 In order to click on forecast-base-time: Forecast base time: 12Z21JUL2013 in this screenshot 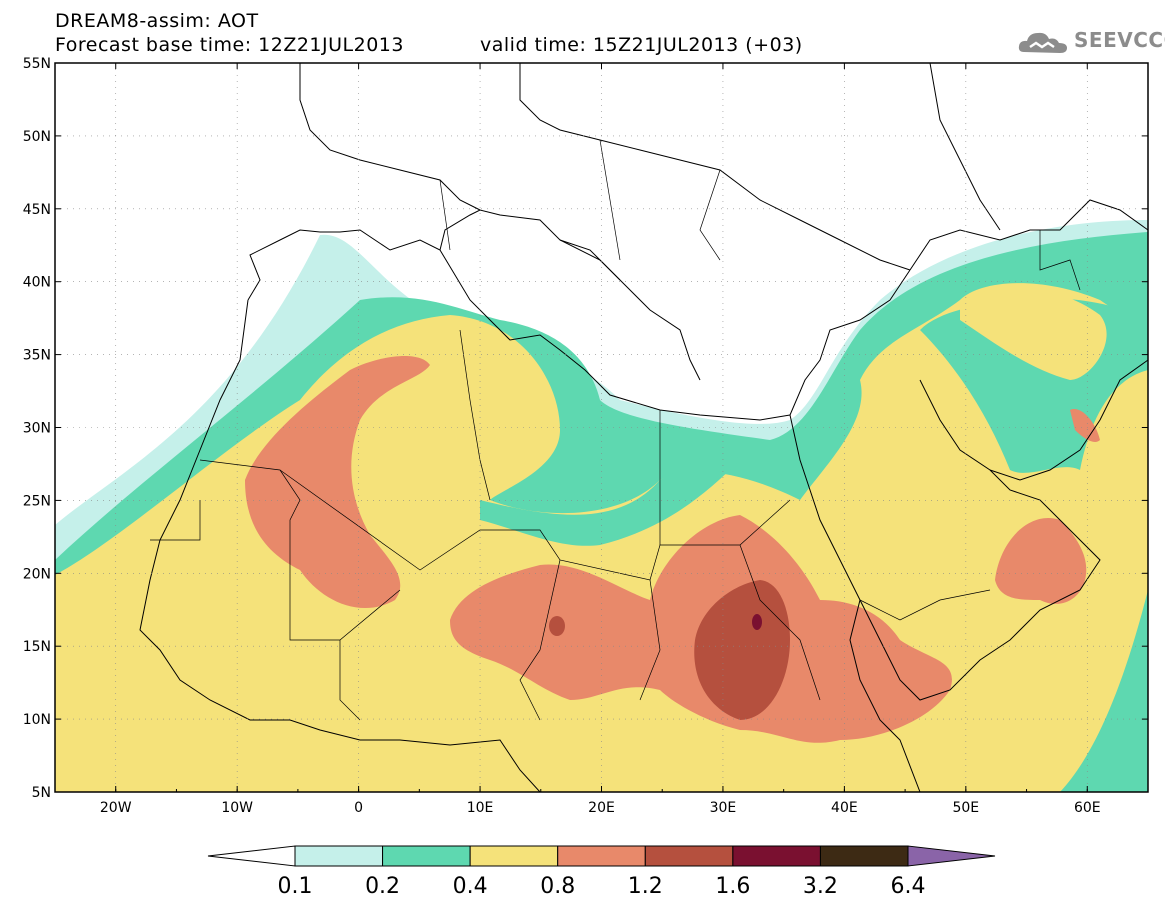, I will do `click(229, 45)`.